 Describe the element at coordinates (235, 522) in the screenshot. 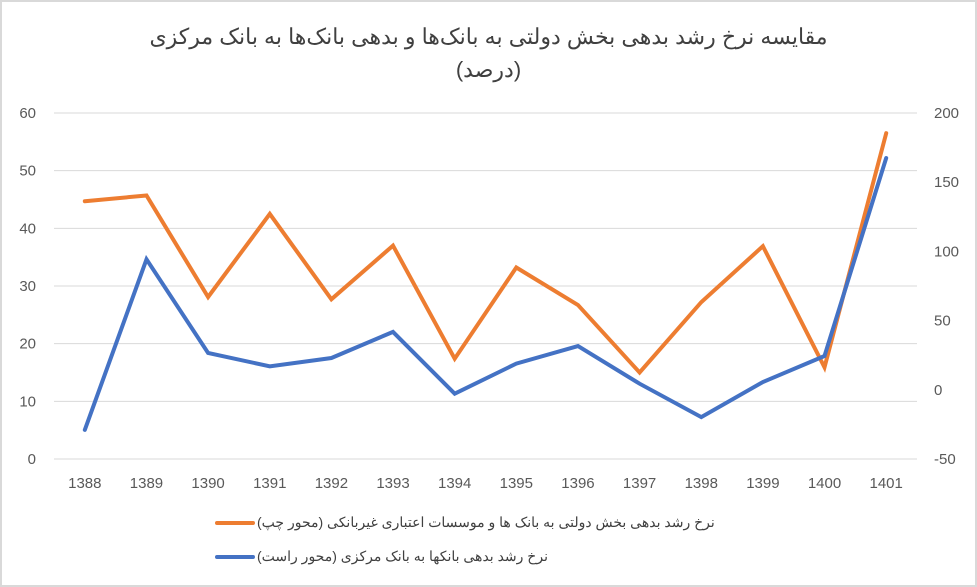

I see `legend-swatch-orange` at that location.